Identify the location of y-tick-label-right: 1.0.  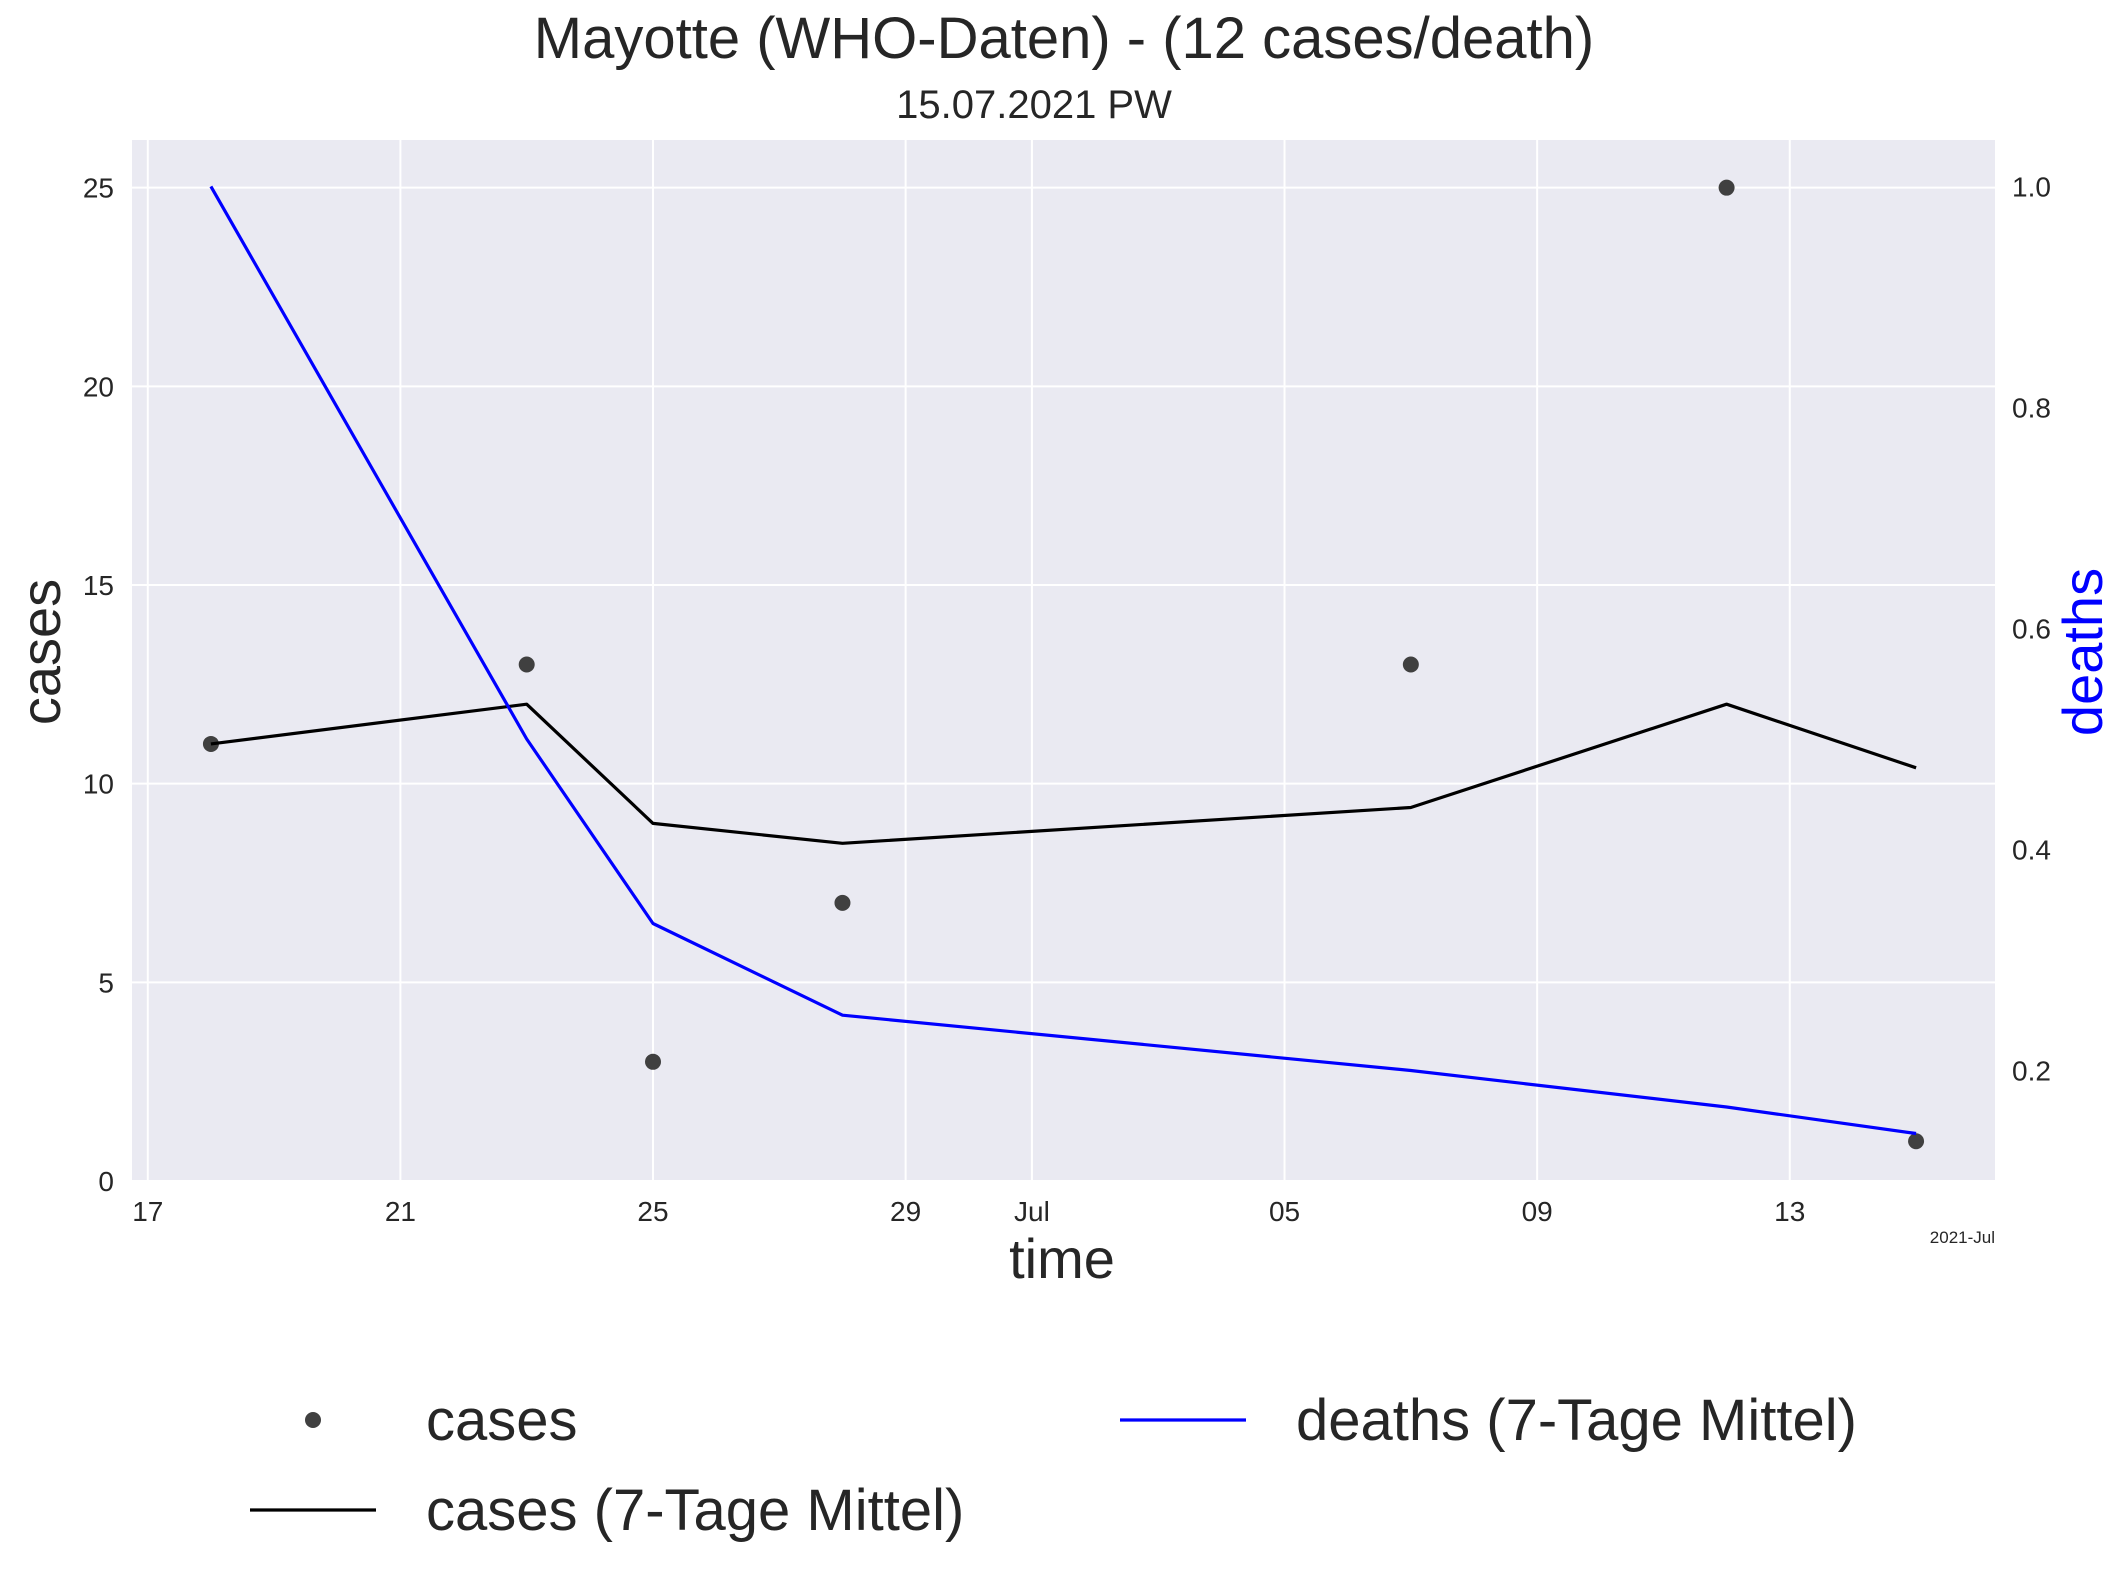
(2031, 186).